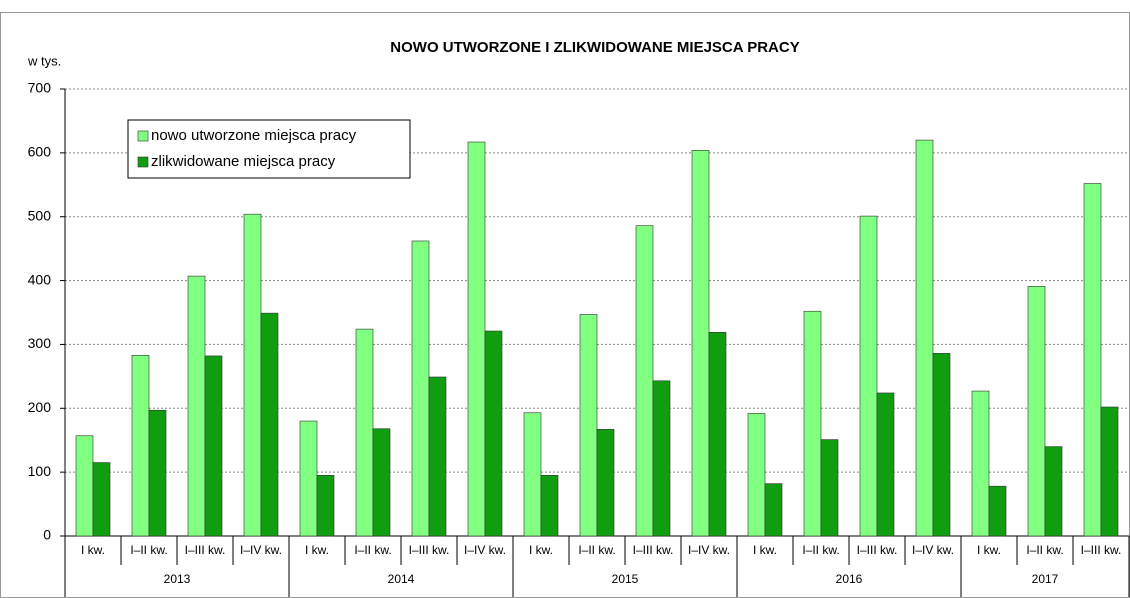 The width and height of the screenshot is (1130, 598). I want to click on group-label: 2015, so click(625, 579).